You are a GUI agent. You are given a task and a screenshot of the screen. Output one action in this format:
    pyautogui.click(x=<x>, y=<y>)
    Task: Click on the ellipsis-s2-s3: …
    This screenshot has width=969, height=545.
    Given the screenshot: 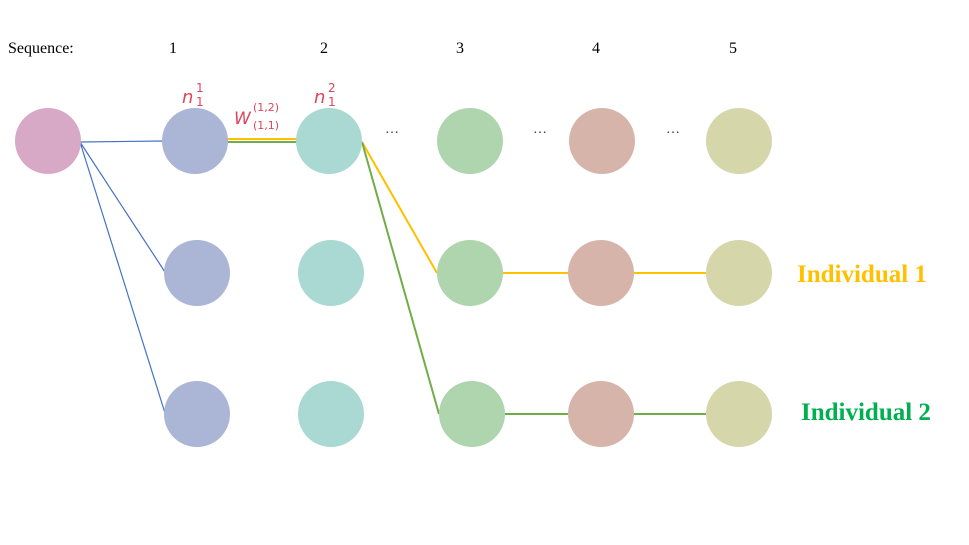 What is the action you would take?
    pyautogui.click(x=392, y=129)
    